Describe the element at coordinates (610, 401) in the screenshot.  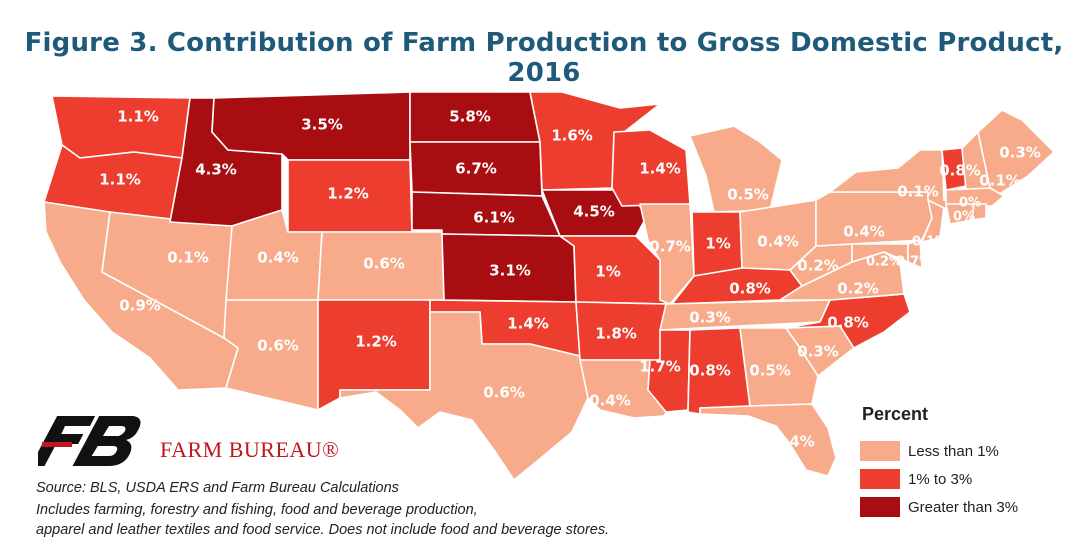
I see `state-label-la: 0.4%` at that location.